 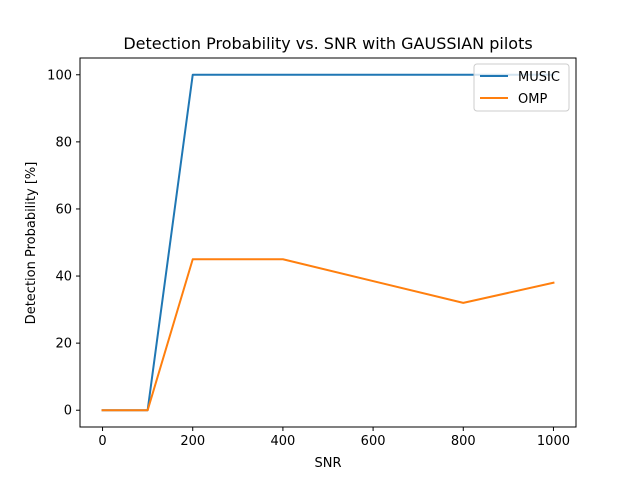 What do you see at coordinates (521, 87) in the screenshot?
I see `legend: MUSIC OMP` at bounding box center [521, 87].